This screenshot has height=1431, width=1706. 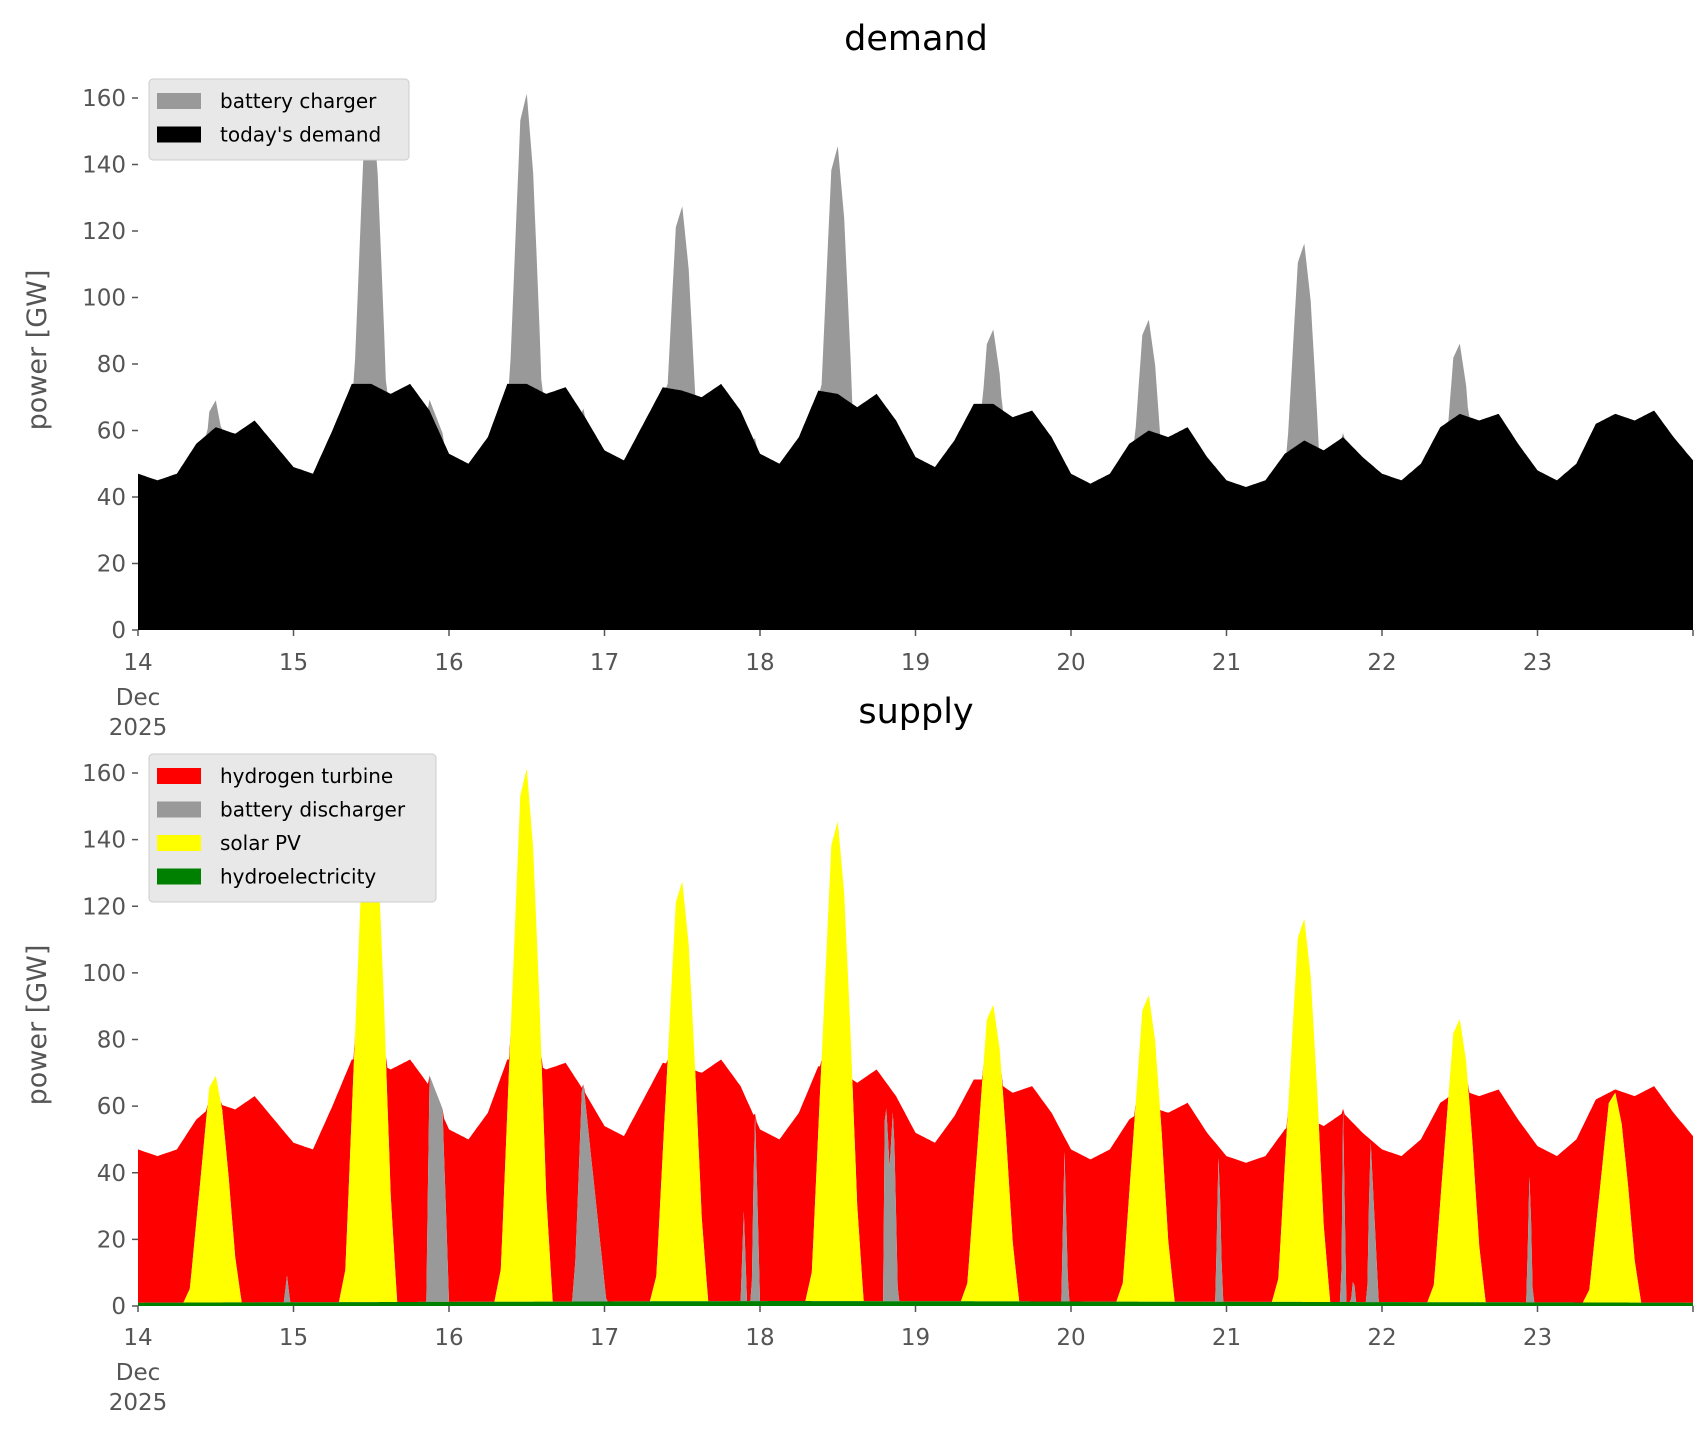 What do you see at coordinates (915, 712) in the screenshot?
I see `chart-title: supply` at bounding box center [915, 712].